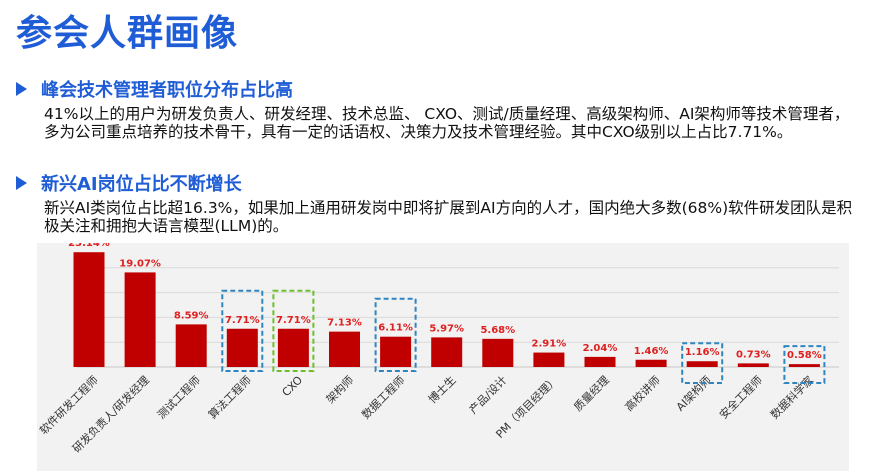 The width and height of the screenshot is (875, 474). What do you see at coordinates (383, 397) in the screenshot?
I see `category-tick-label: 数据工程师` at bounding box center [383, 397].